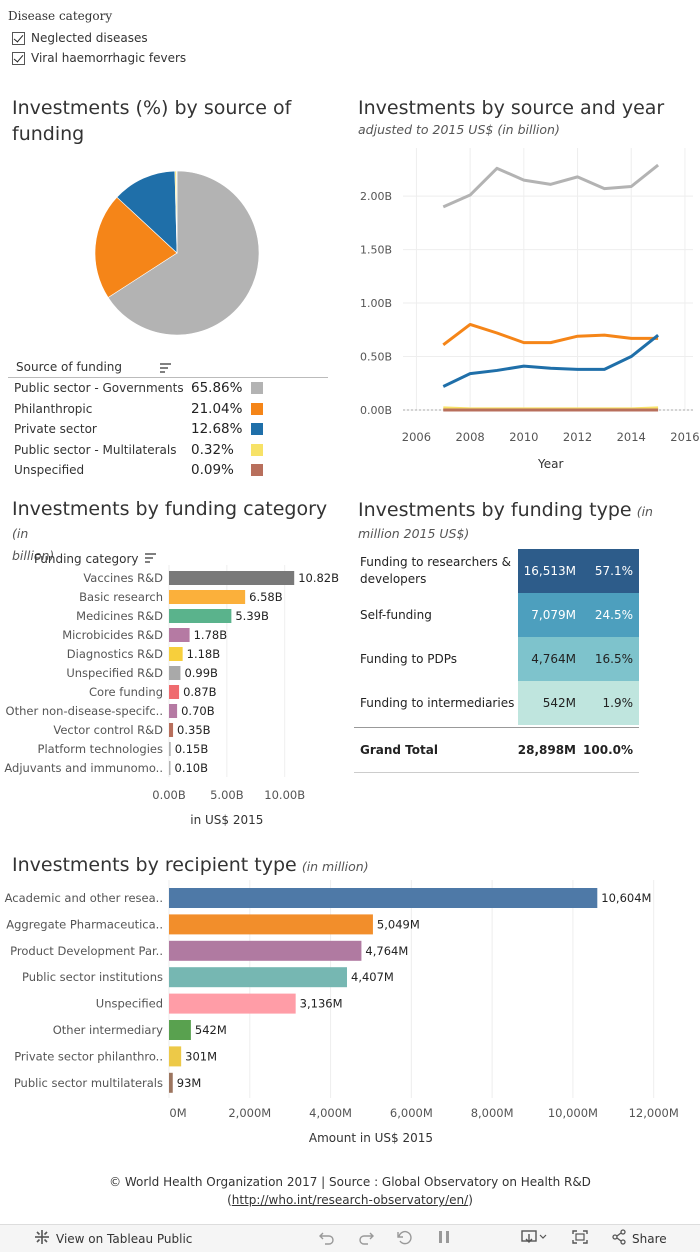  I want to click on bar-value-label: 10.82B, so click(318, 578).